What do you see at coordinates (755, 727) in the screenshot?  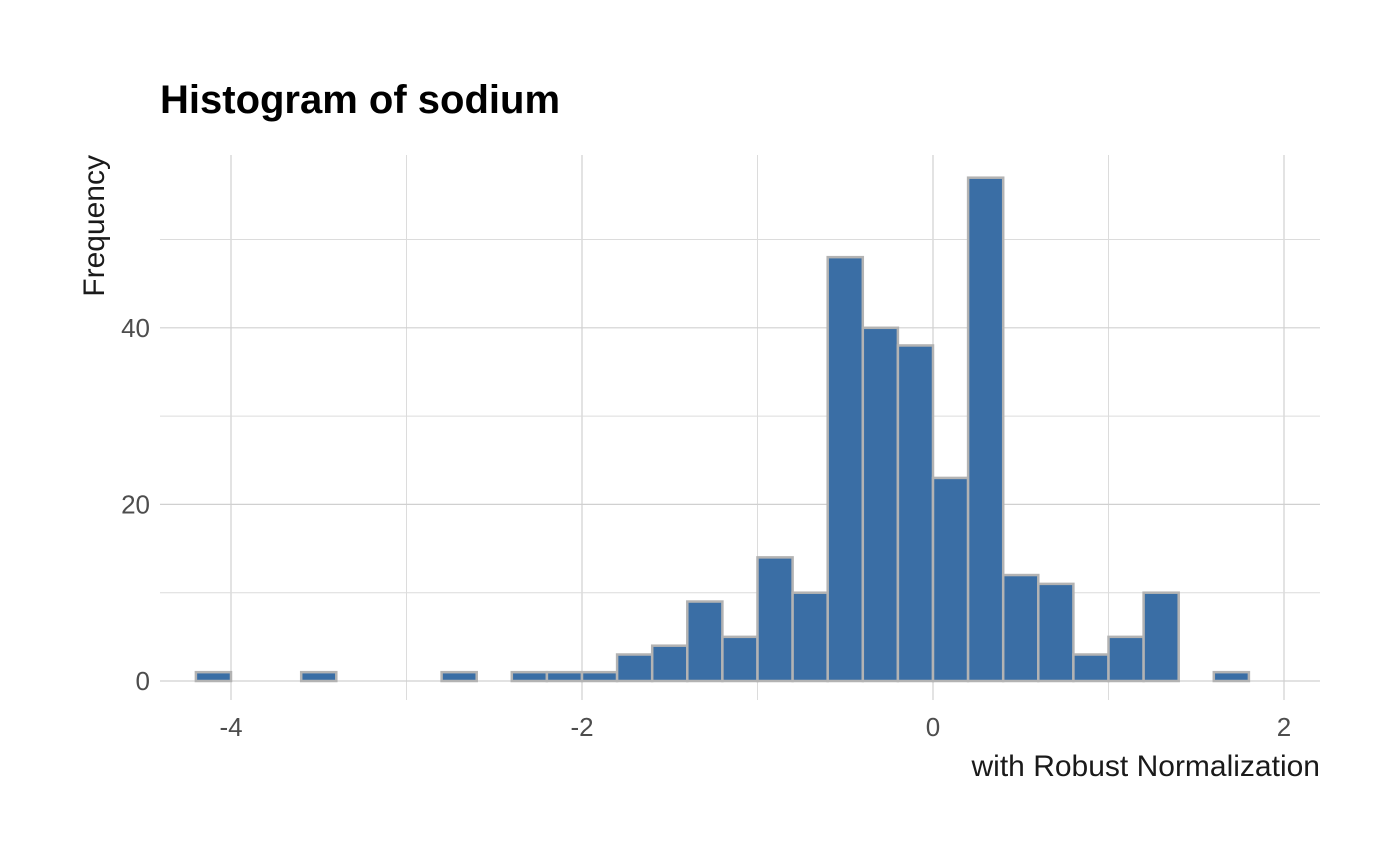 I see `x-axis-ticks: -4 -2 0 2` at bounding box center [755, 727].